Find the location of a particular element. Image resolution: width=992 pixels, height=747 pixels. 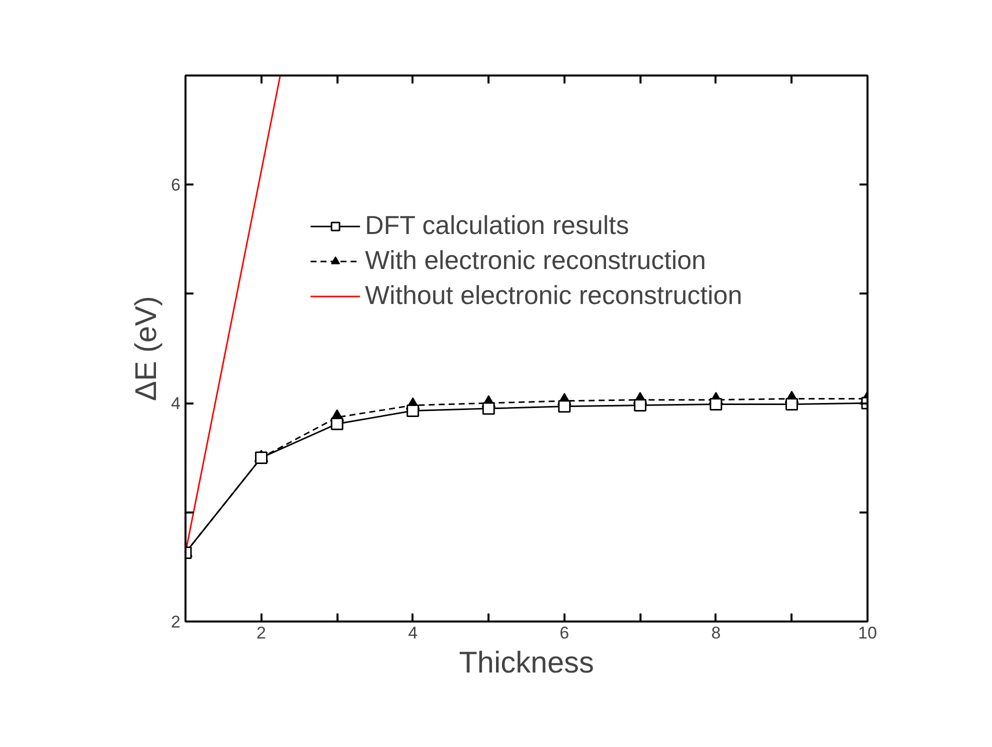

legend-label: With electronic reconstruction is located at coordinates (535, 260).